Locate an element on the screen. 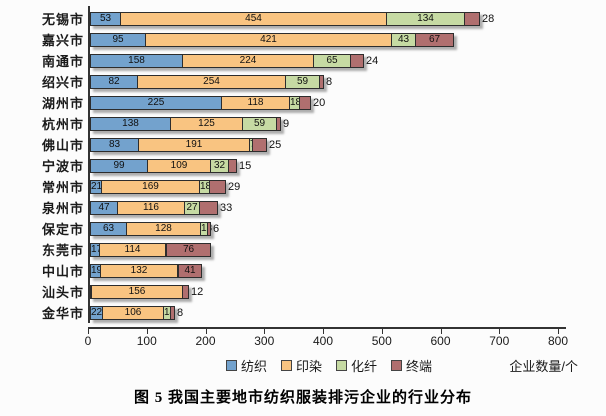 The image size is (606, 416). stacked-bar: 225 118 18 is located at coordinates (200, 102).